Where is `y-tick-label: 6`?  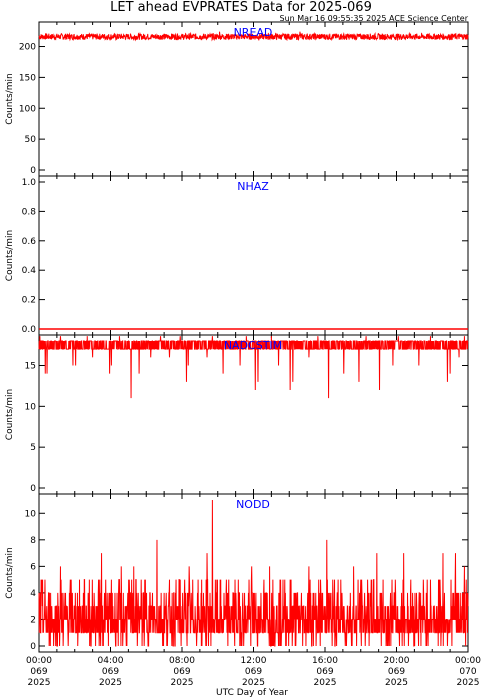 y-tick-label: 6 is located at coordinates (33, 567).